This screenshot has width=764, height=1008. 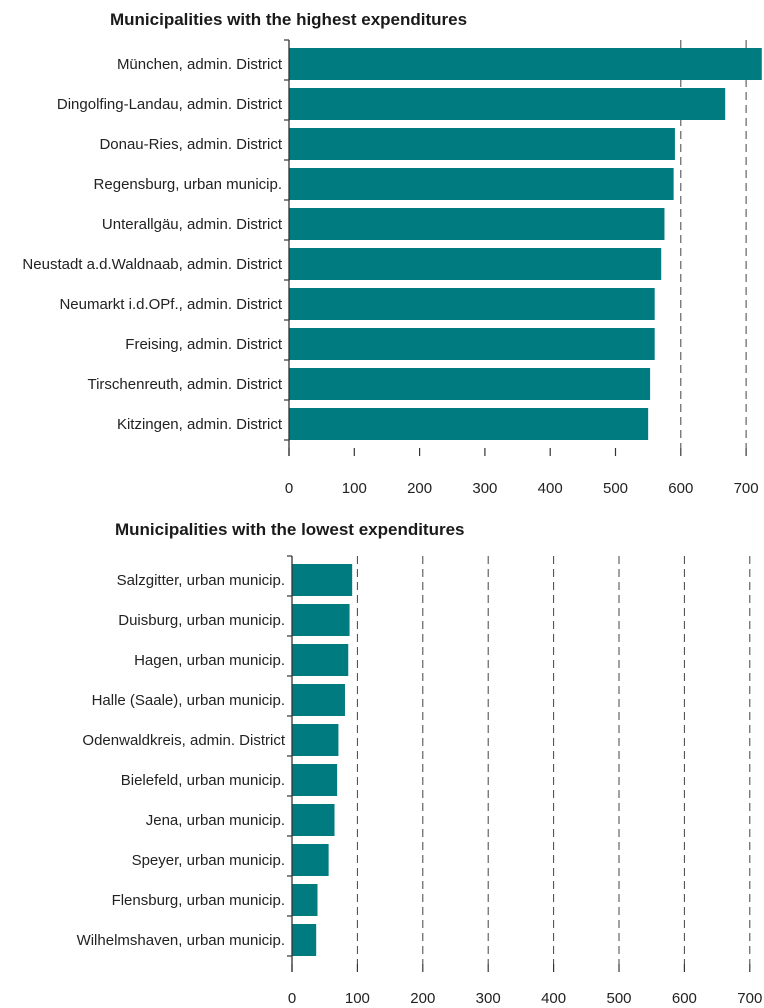 What do you see at coordinates (215, 820) in the screenshot?
I see `category-label: Jena, urban municip.` at bounding box center [215, 820].